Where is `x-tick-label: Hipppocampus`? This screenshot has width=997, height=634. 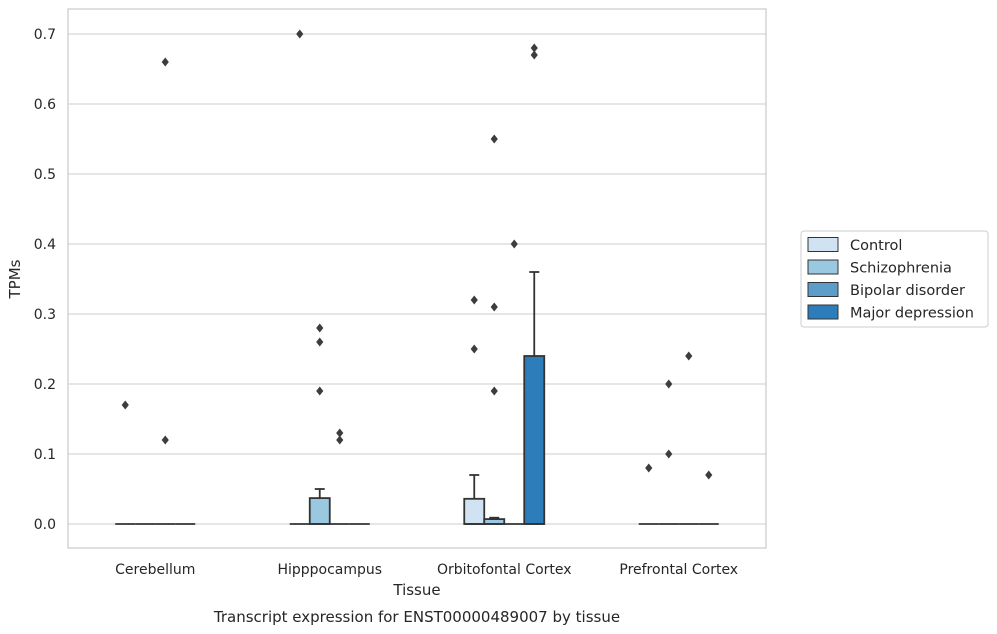 x-tick-label: Hipppocampus is located at coordinates (329, 570).